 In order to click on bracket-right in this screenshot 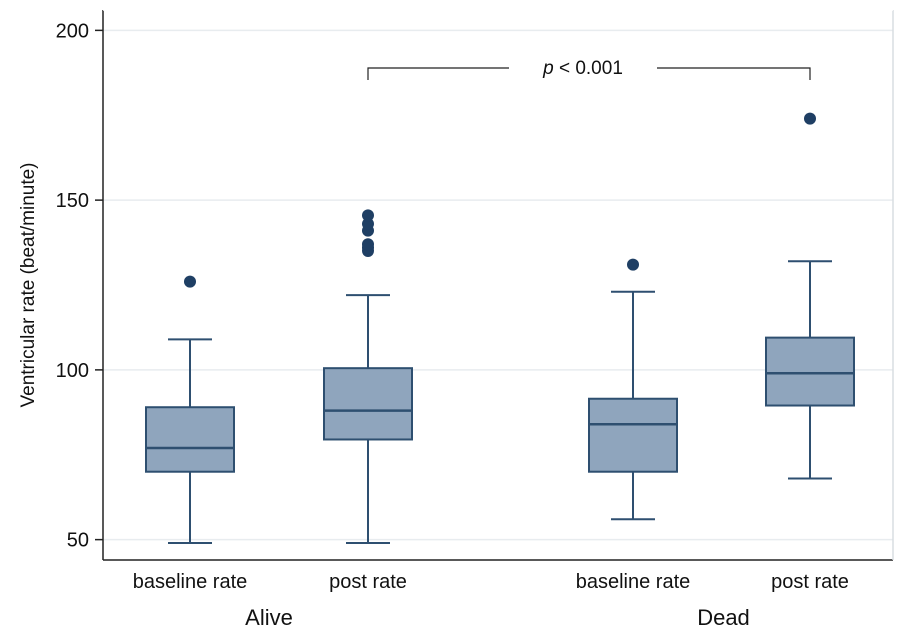, I will do `click(734, 73)`.